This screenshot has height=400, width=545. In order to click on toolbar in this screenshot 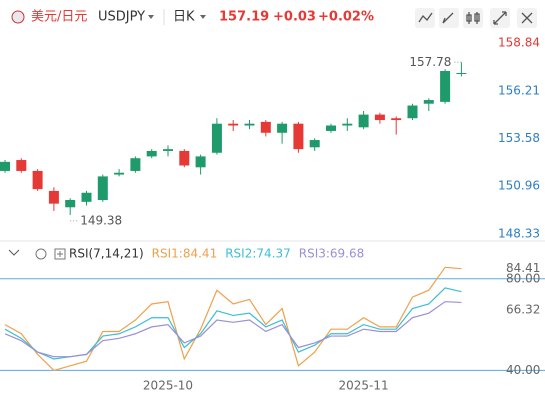, I will do `click(476, 18)`.